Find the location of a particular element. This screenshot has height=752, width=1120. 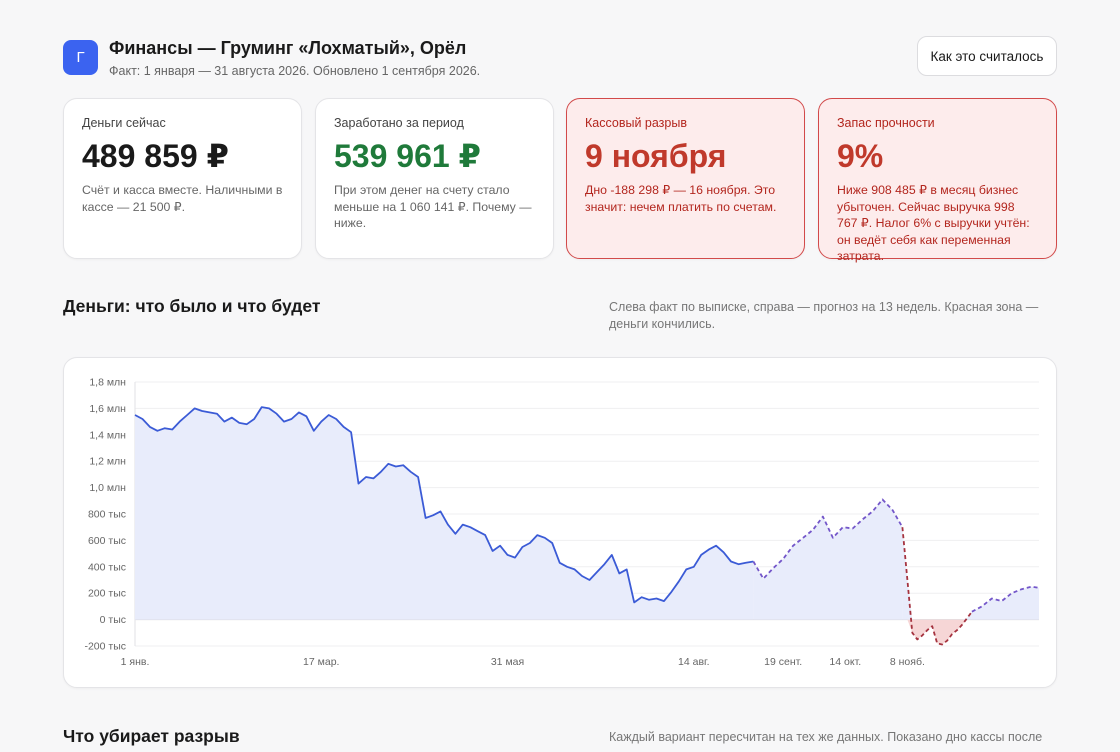

chart-section-title: Деньги: что было и что будет is located at coordinates (192, 306).